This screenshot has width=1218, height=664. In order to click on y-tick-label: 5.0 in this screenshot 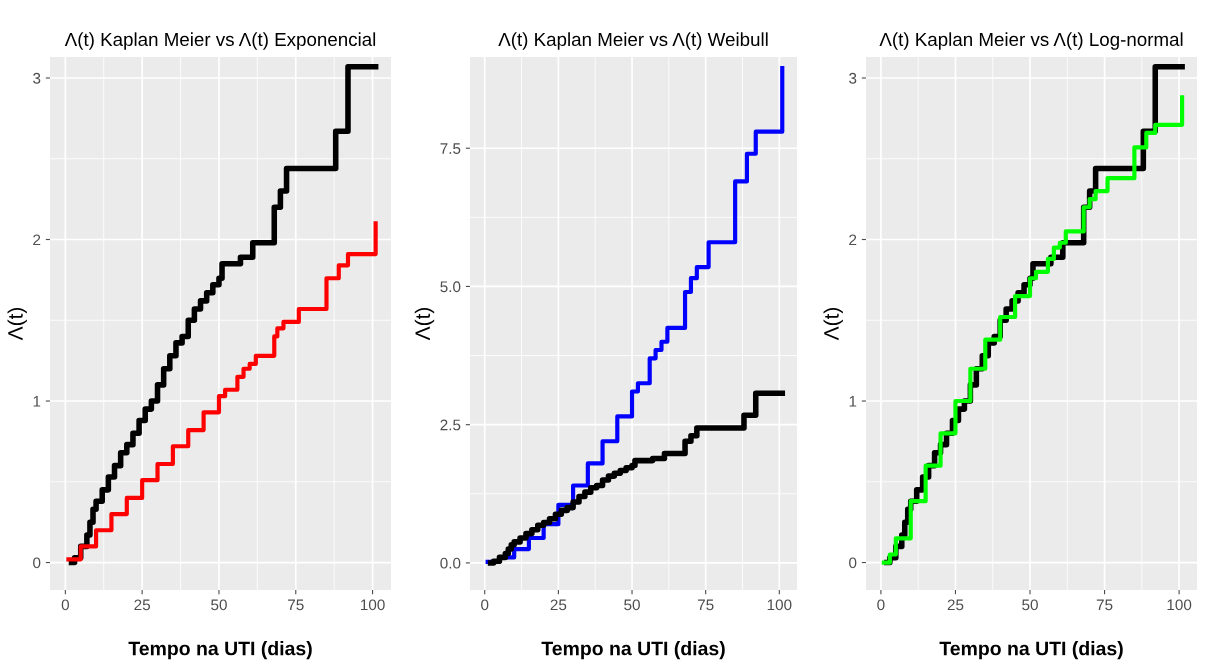, I will do `click(450, 287)`.